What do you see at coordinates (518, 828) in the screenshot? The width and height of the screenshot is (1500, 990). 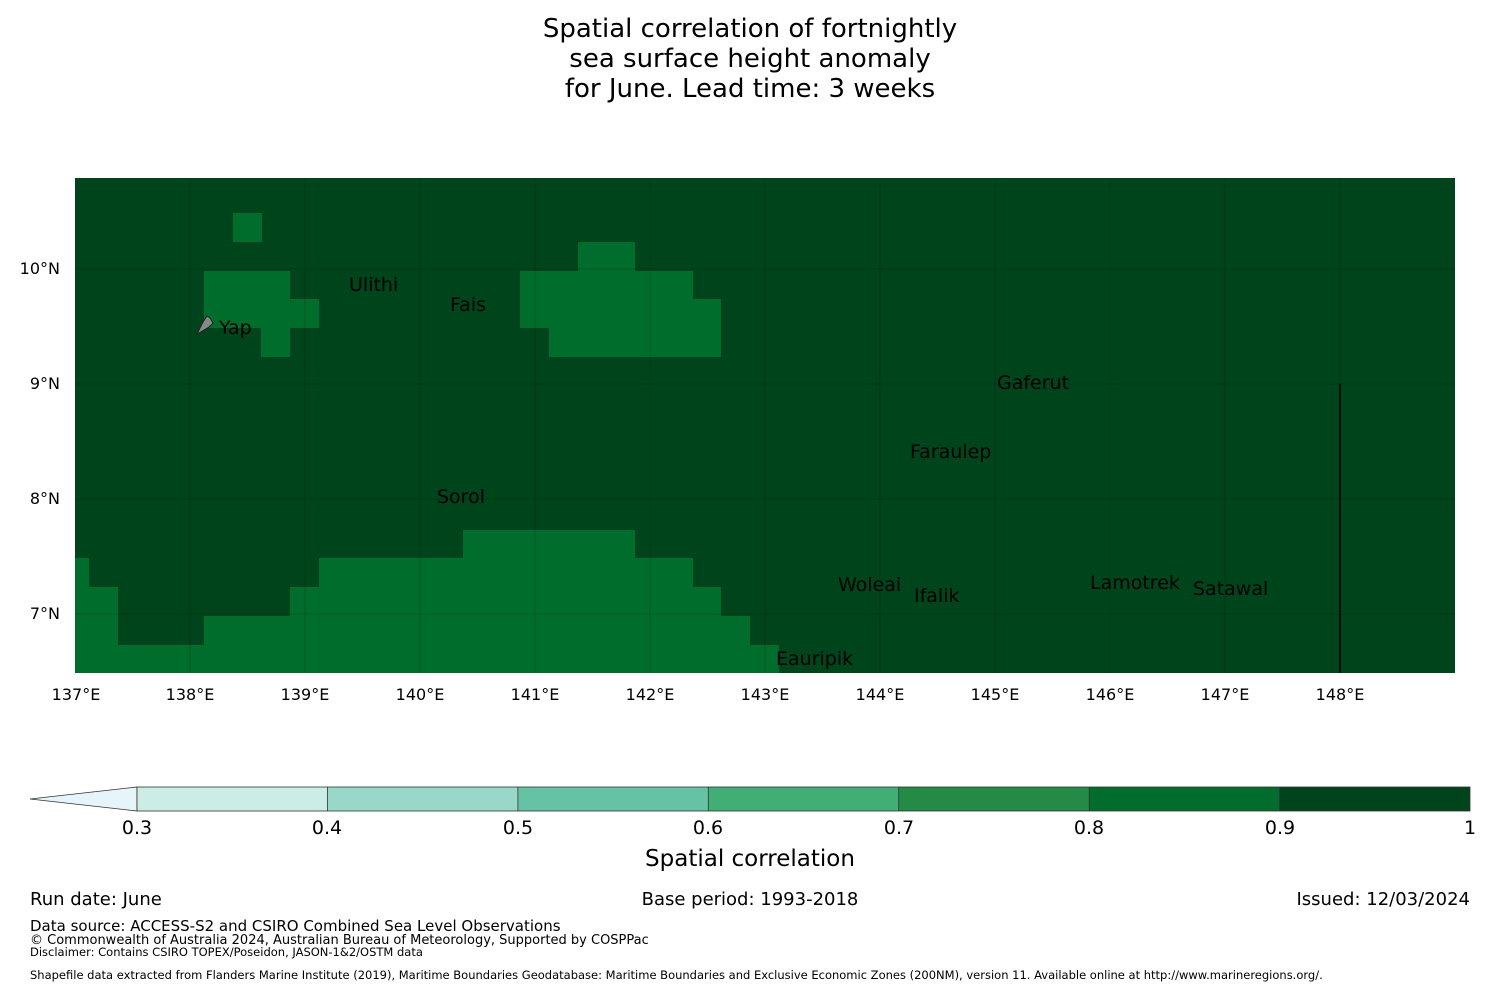 I see `colorbar-tick-0.5: 0.5` at bounding box center [518, 828].